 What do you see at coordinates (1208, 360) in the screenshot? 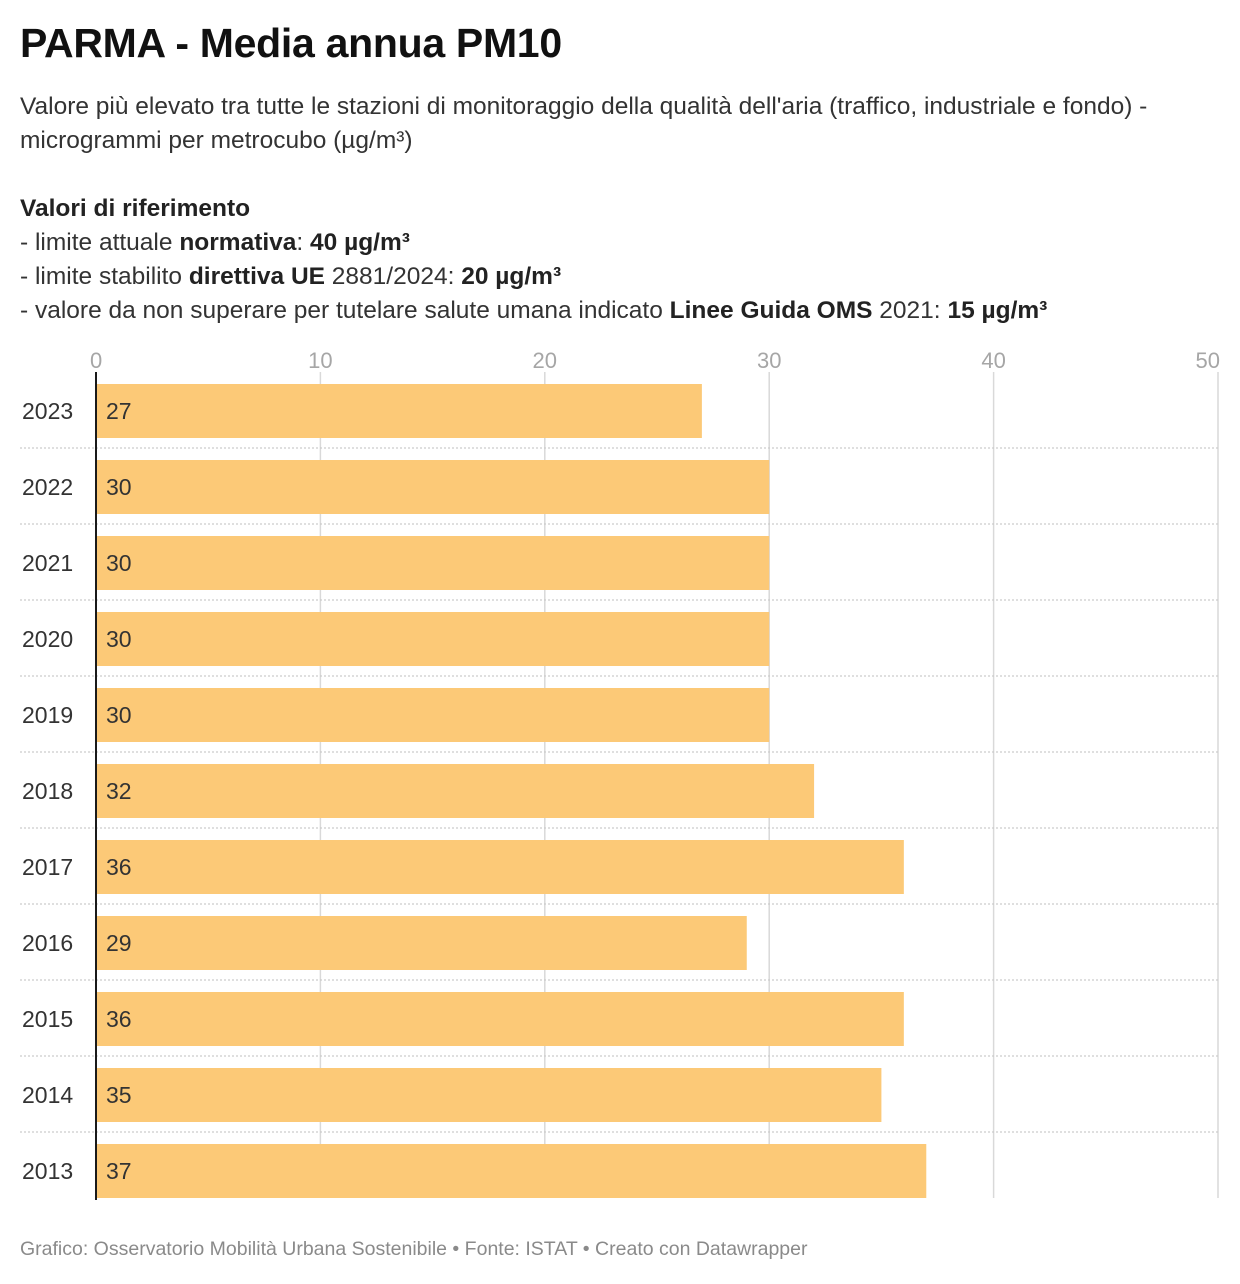
I see `x-tick-label: 50` at bounding box center [1208, 360].